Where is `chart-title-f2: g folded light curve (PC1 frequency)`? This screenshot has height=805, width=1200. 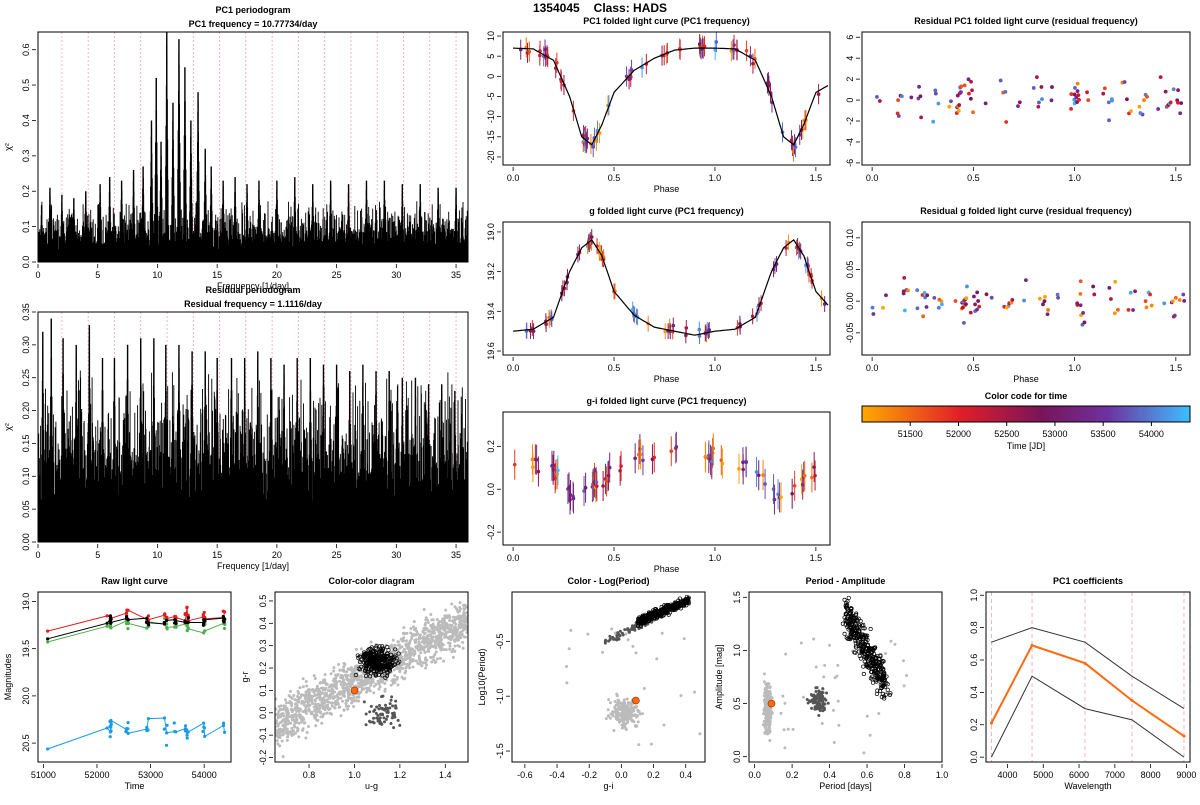
chart-title-f2: g folded light curve (PC1 frequency) is located at coordinates (666, 211).